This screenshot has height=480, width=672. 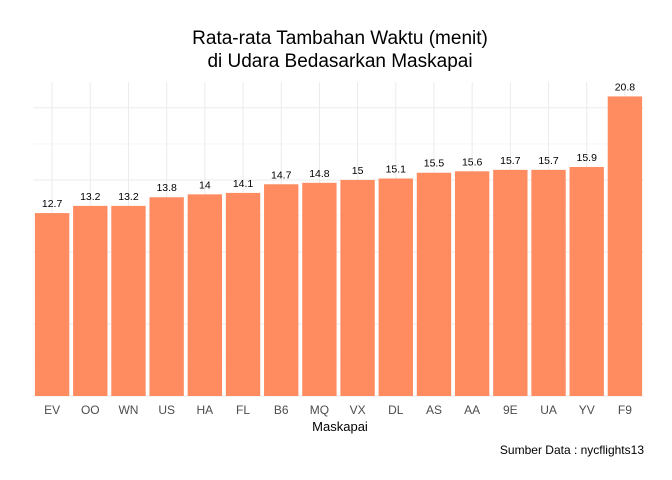 I want to click on data-label-oo: 13.2, so click(x=90, y=197).